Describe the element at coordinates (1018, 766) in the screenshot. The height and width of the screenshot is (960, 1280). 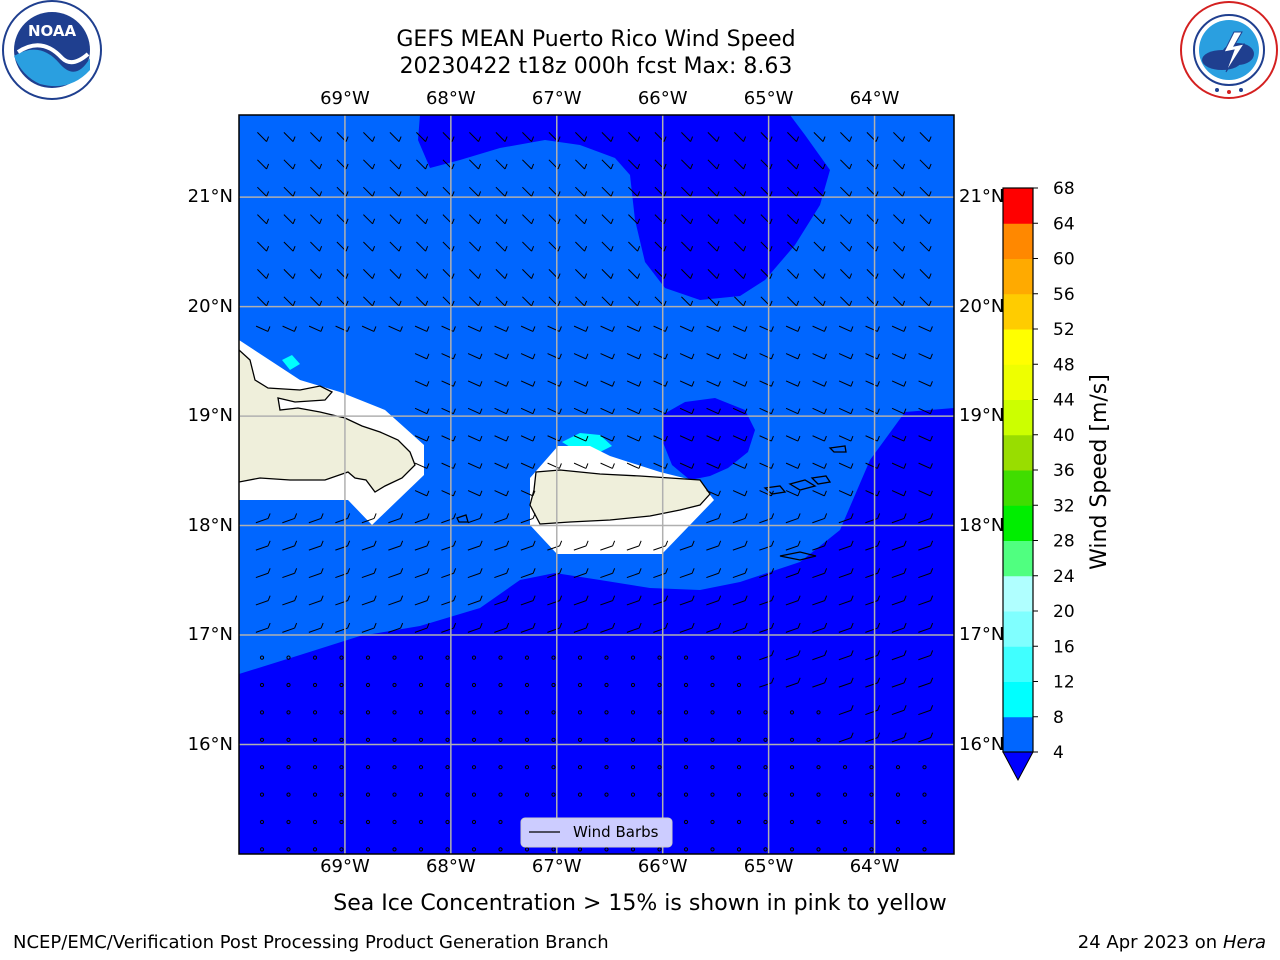
I see `colorbar-extend-arrow` at that location.